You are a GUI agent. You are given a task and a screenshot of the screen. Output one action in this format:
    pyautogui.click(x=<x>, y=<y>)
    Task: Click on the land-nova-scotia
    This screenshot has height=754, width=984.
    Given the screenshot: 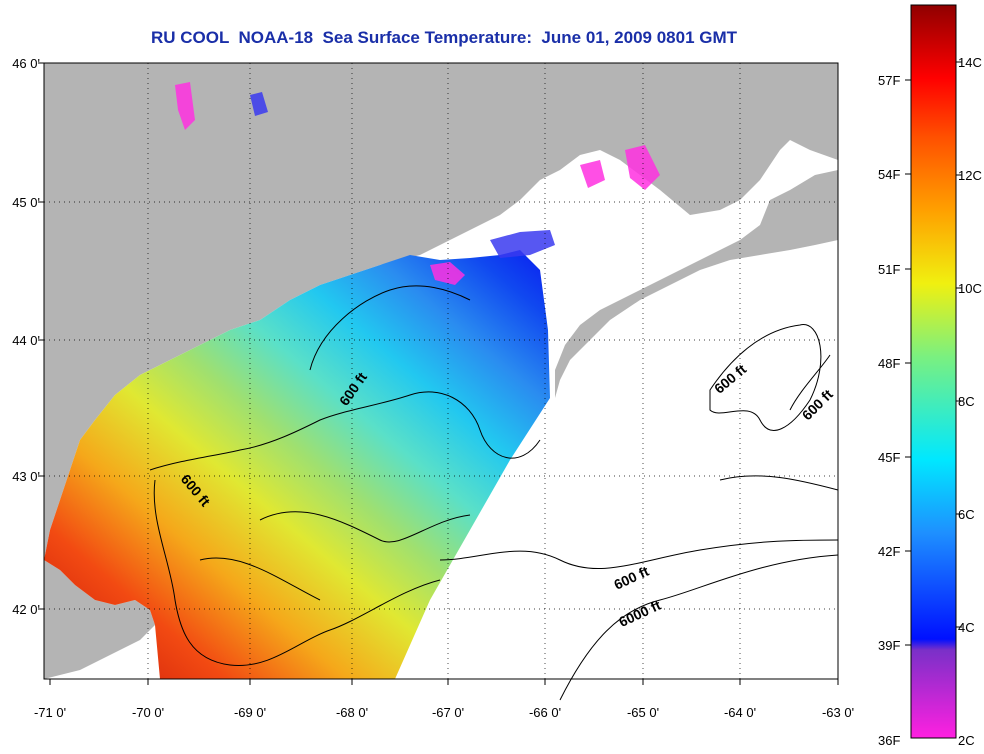 What is the action you would take?
    pyautogui.click(x=696, y=284)
    